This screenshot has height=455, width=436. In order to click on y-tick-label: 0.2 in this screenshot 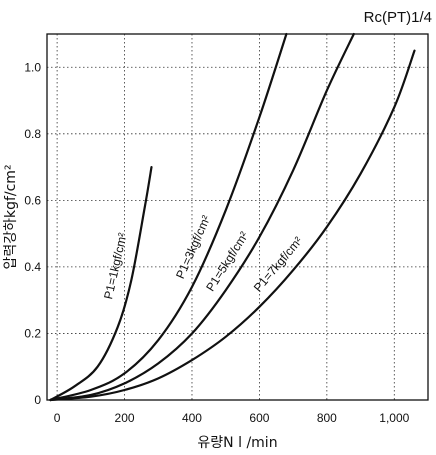, I will do `click(32, 333)`.